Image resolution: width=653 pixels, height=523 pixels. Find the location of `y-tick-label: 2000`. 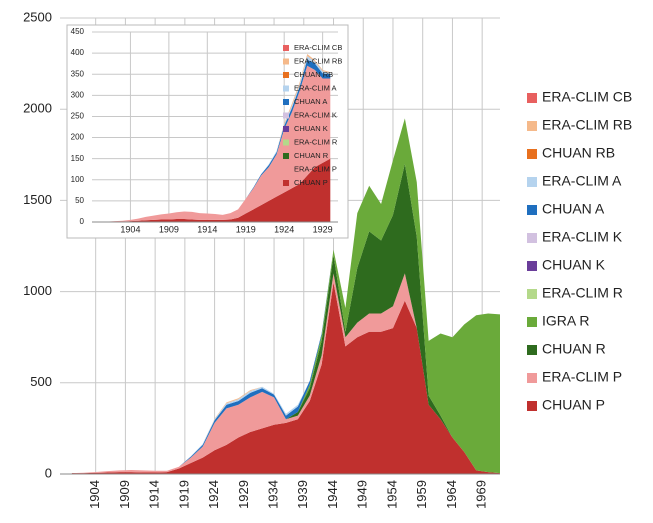

y-tick-label: 2000 is located at coordinates (37, 108).